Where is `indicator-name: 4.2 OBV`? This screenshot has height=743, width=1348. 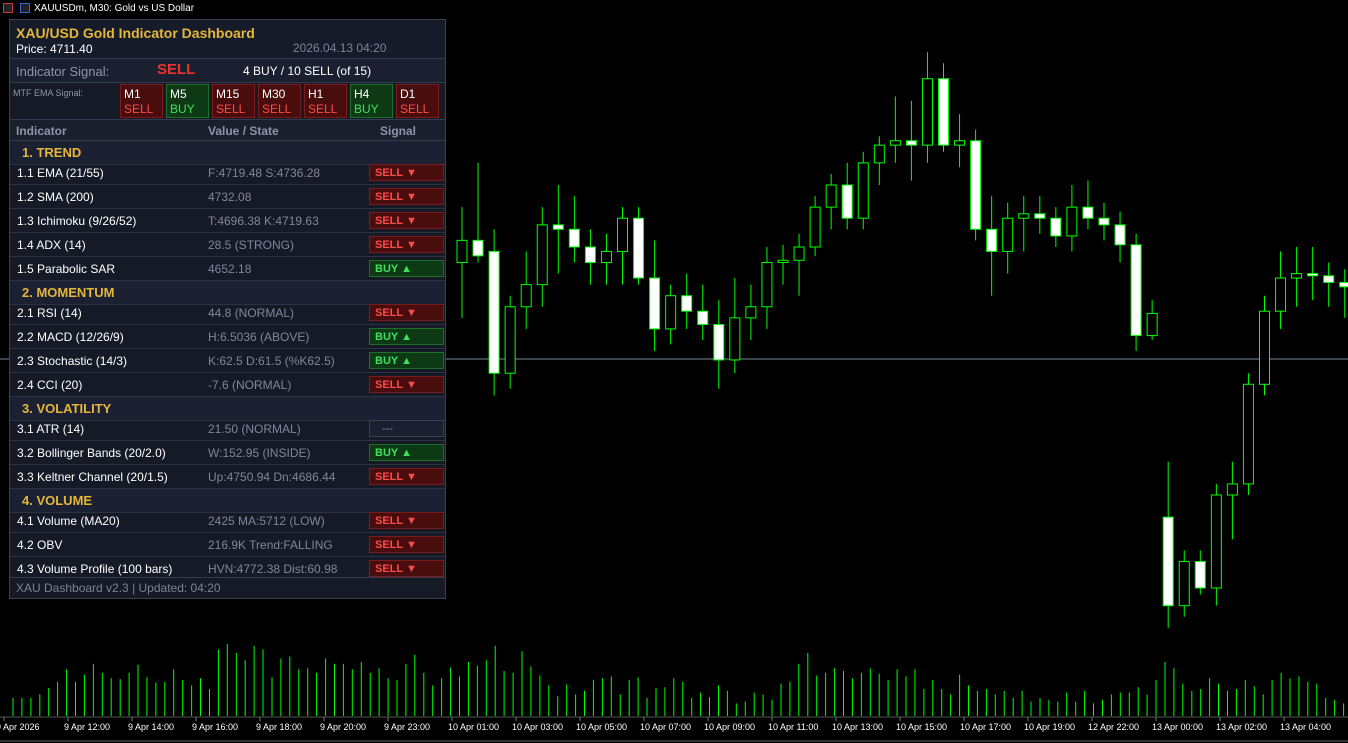 indicator-name: 4.2 OBV is located at coordinates (40, 545).